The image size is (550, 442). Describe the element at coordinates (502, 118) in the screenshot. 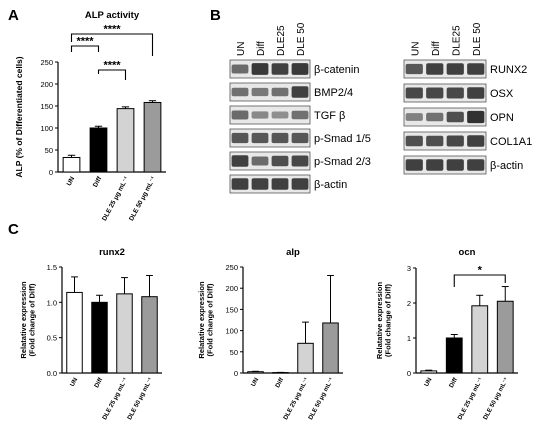

I see `blot-row-label: OPN` at that location.